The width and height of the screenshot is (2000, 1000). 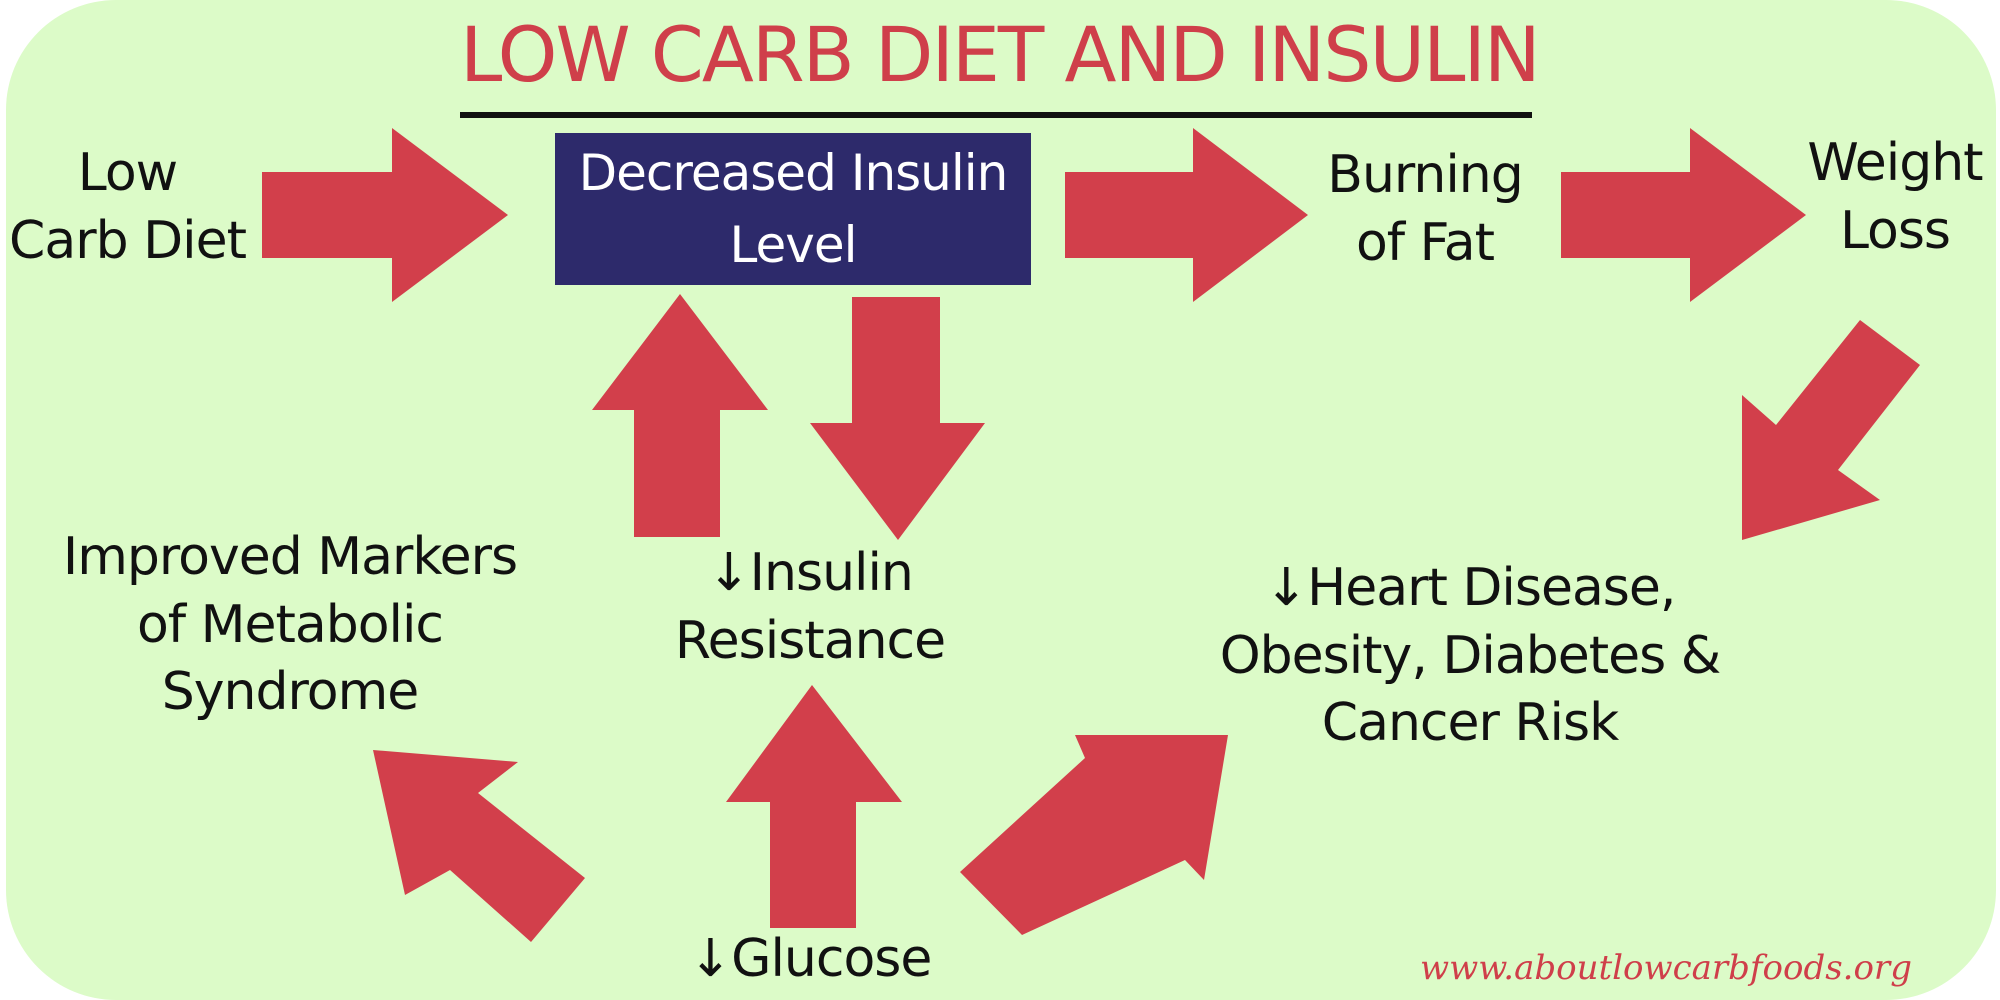 What do you see at coordinates (1887, 197) in the screenshot?
I see `node-weight-loss: Weight Loss` at bounding box center [1887, 197].